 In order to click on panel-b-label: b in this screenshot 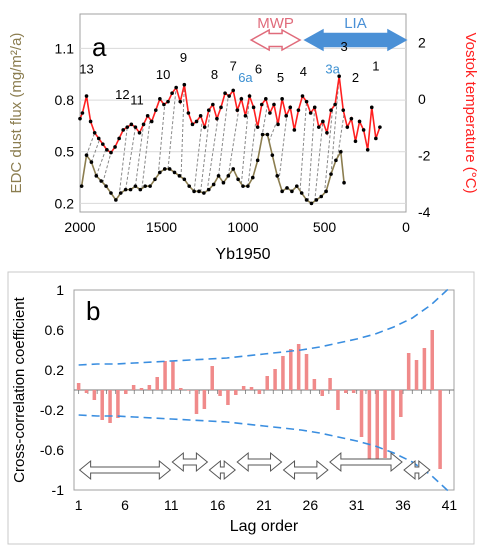, I will do `click(93, 311)`.